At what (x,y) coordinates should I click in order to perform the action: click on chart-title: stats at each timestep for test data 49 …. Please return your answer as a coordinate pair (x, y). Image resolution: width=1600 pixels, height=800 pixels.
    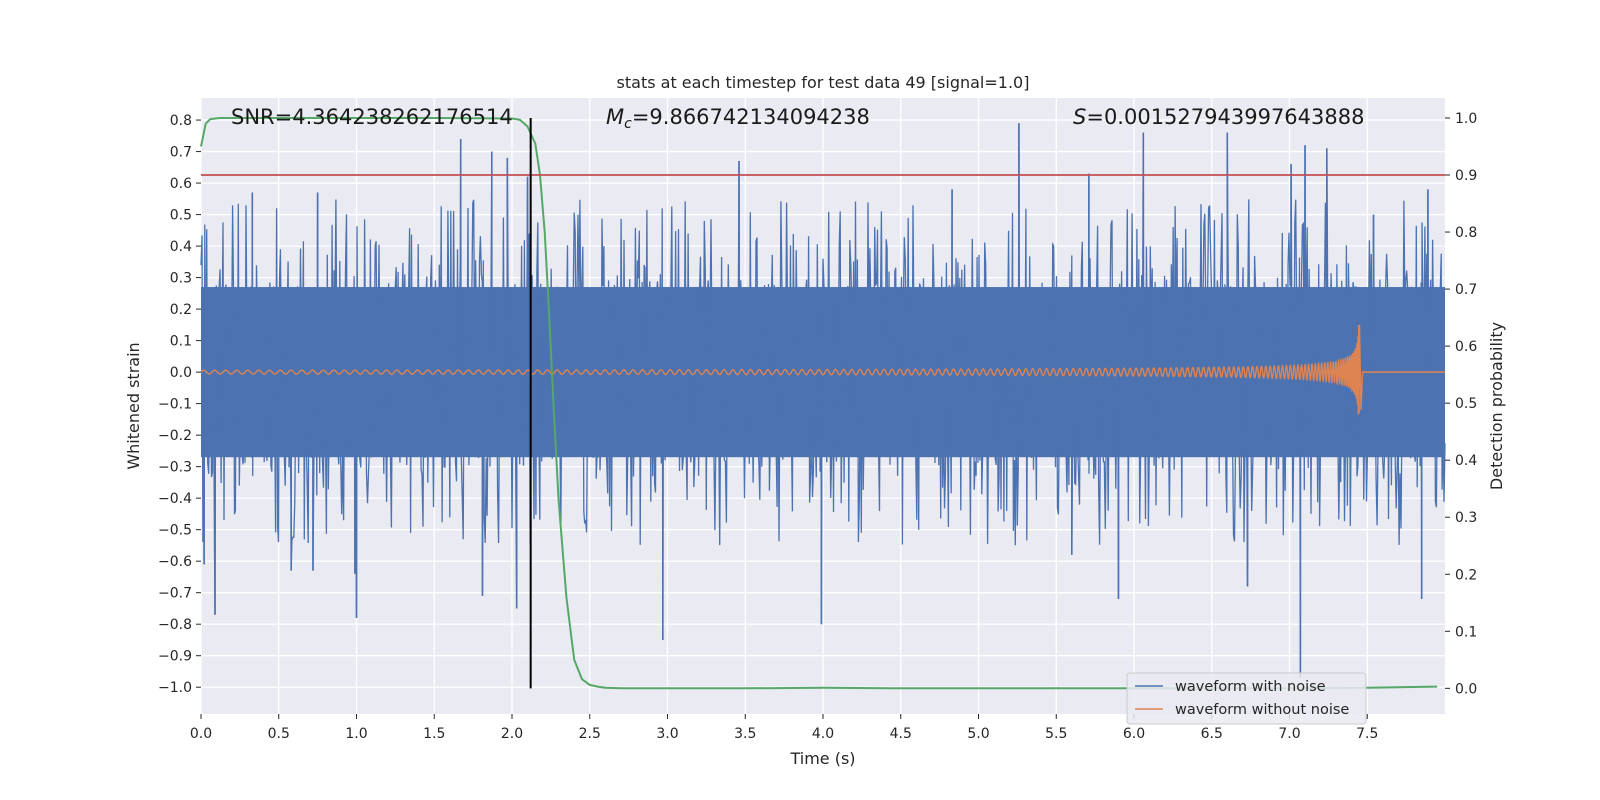
    Looking at the image, I should click on (823, 82).